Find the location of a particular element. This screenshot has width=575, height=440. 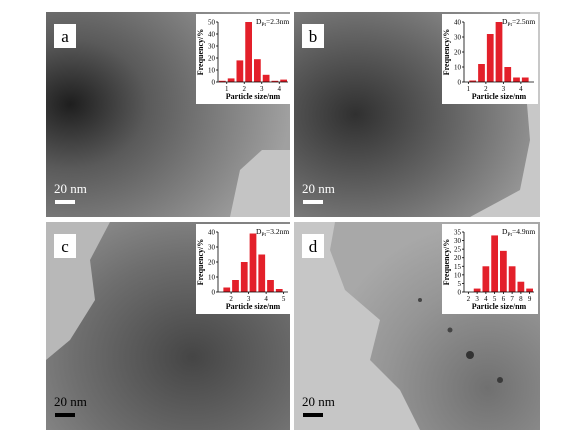

x-tick-label: 7 is located at coordinates (512, 299).